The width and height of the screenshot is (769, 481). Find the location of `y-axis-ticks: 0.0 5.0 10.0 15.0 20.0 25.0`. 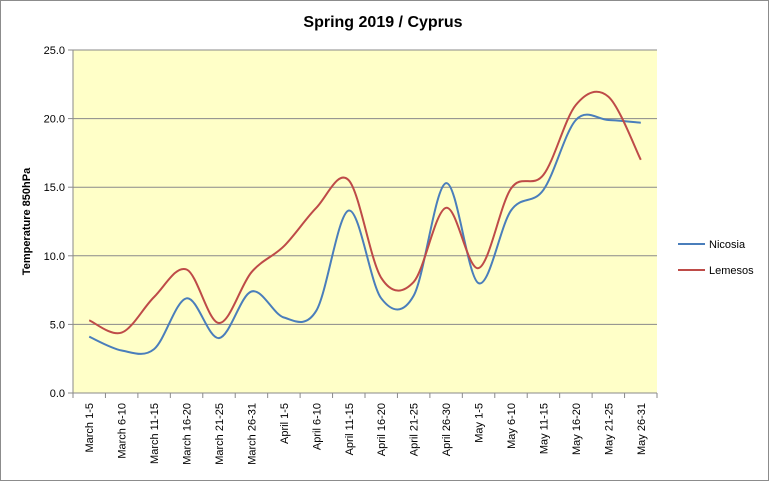

y-axis-ticks: 0.0 5.0 10.0 15.0 20.0 25.0 is located at coordinates (54, 222).